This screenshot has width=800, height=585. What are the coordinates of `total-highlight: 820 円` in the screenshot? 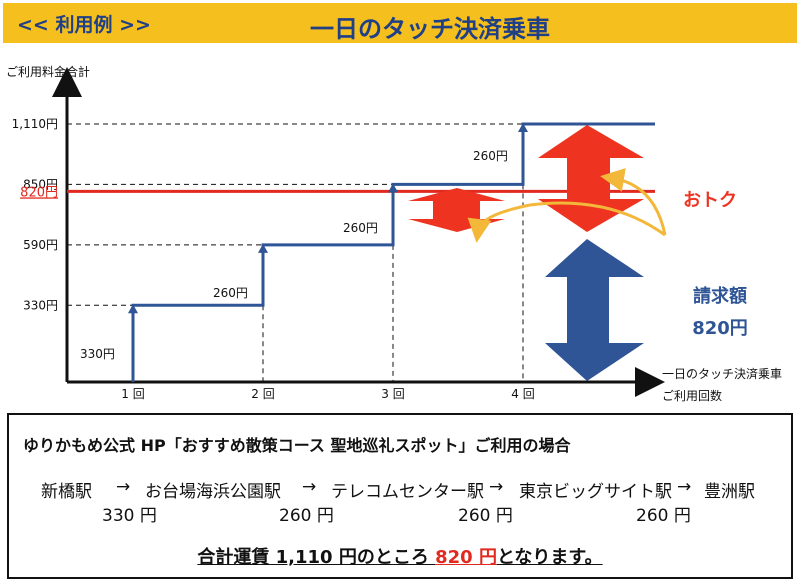 It's located at (466, 557).